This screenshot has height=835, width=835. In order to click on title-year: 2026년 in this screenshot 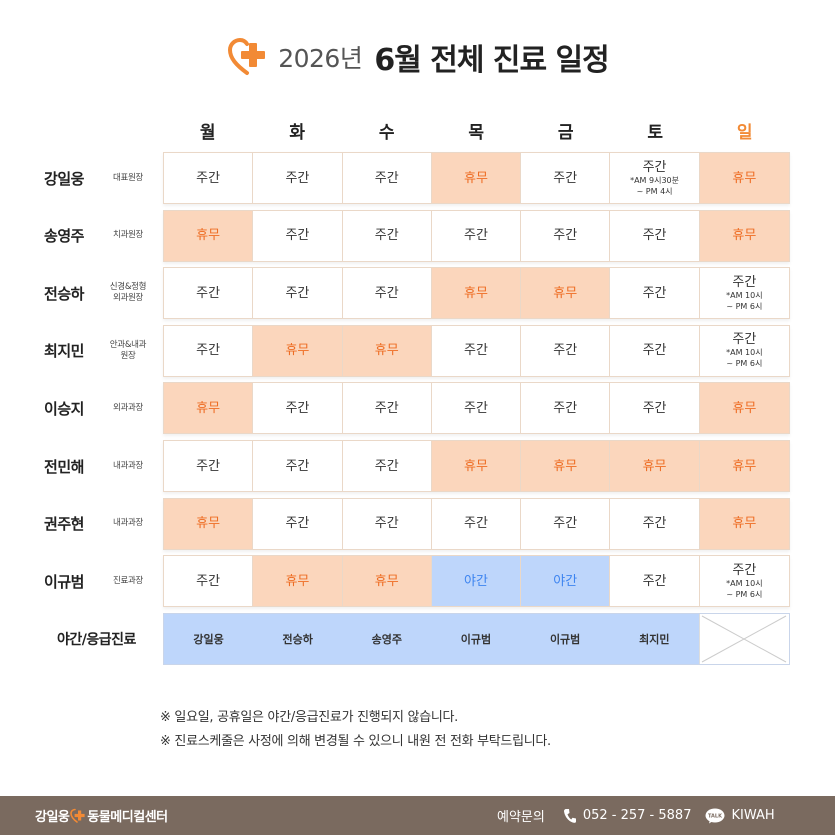, I will do `click(320, 58)`.